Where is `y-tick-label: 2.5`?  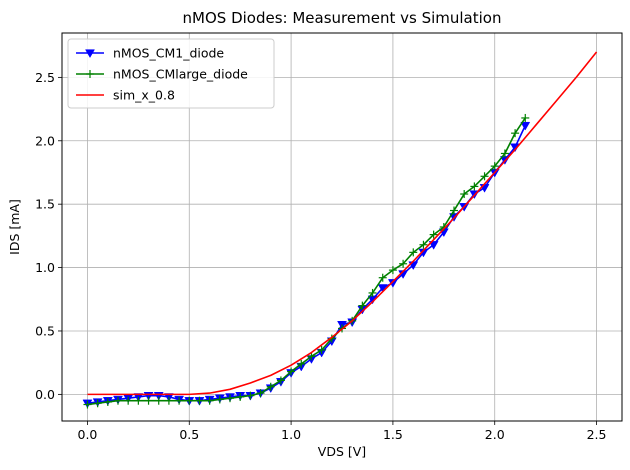
y-tick-label: 2.5 is located at coordinates (45, 77).